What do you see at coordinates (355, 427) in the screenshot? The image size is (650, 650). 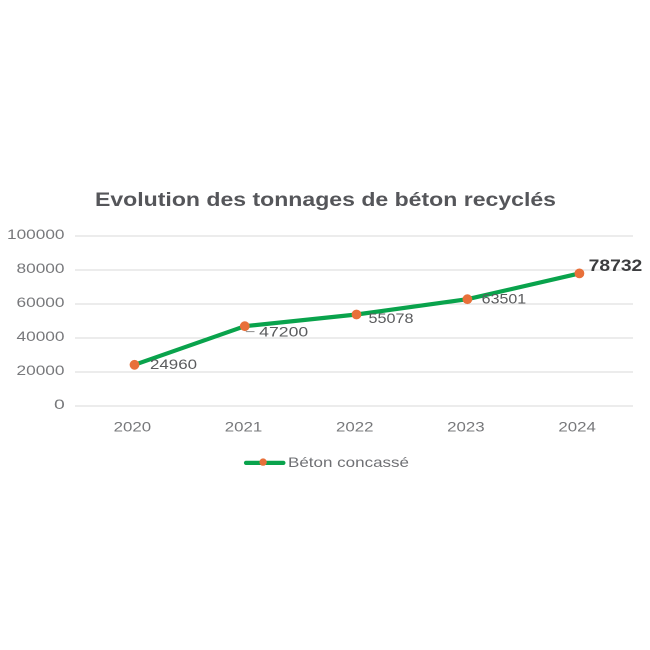 I see `svg-text: 2022` at bounding box center [355, 427].